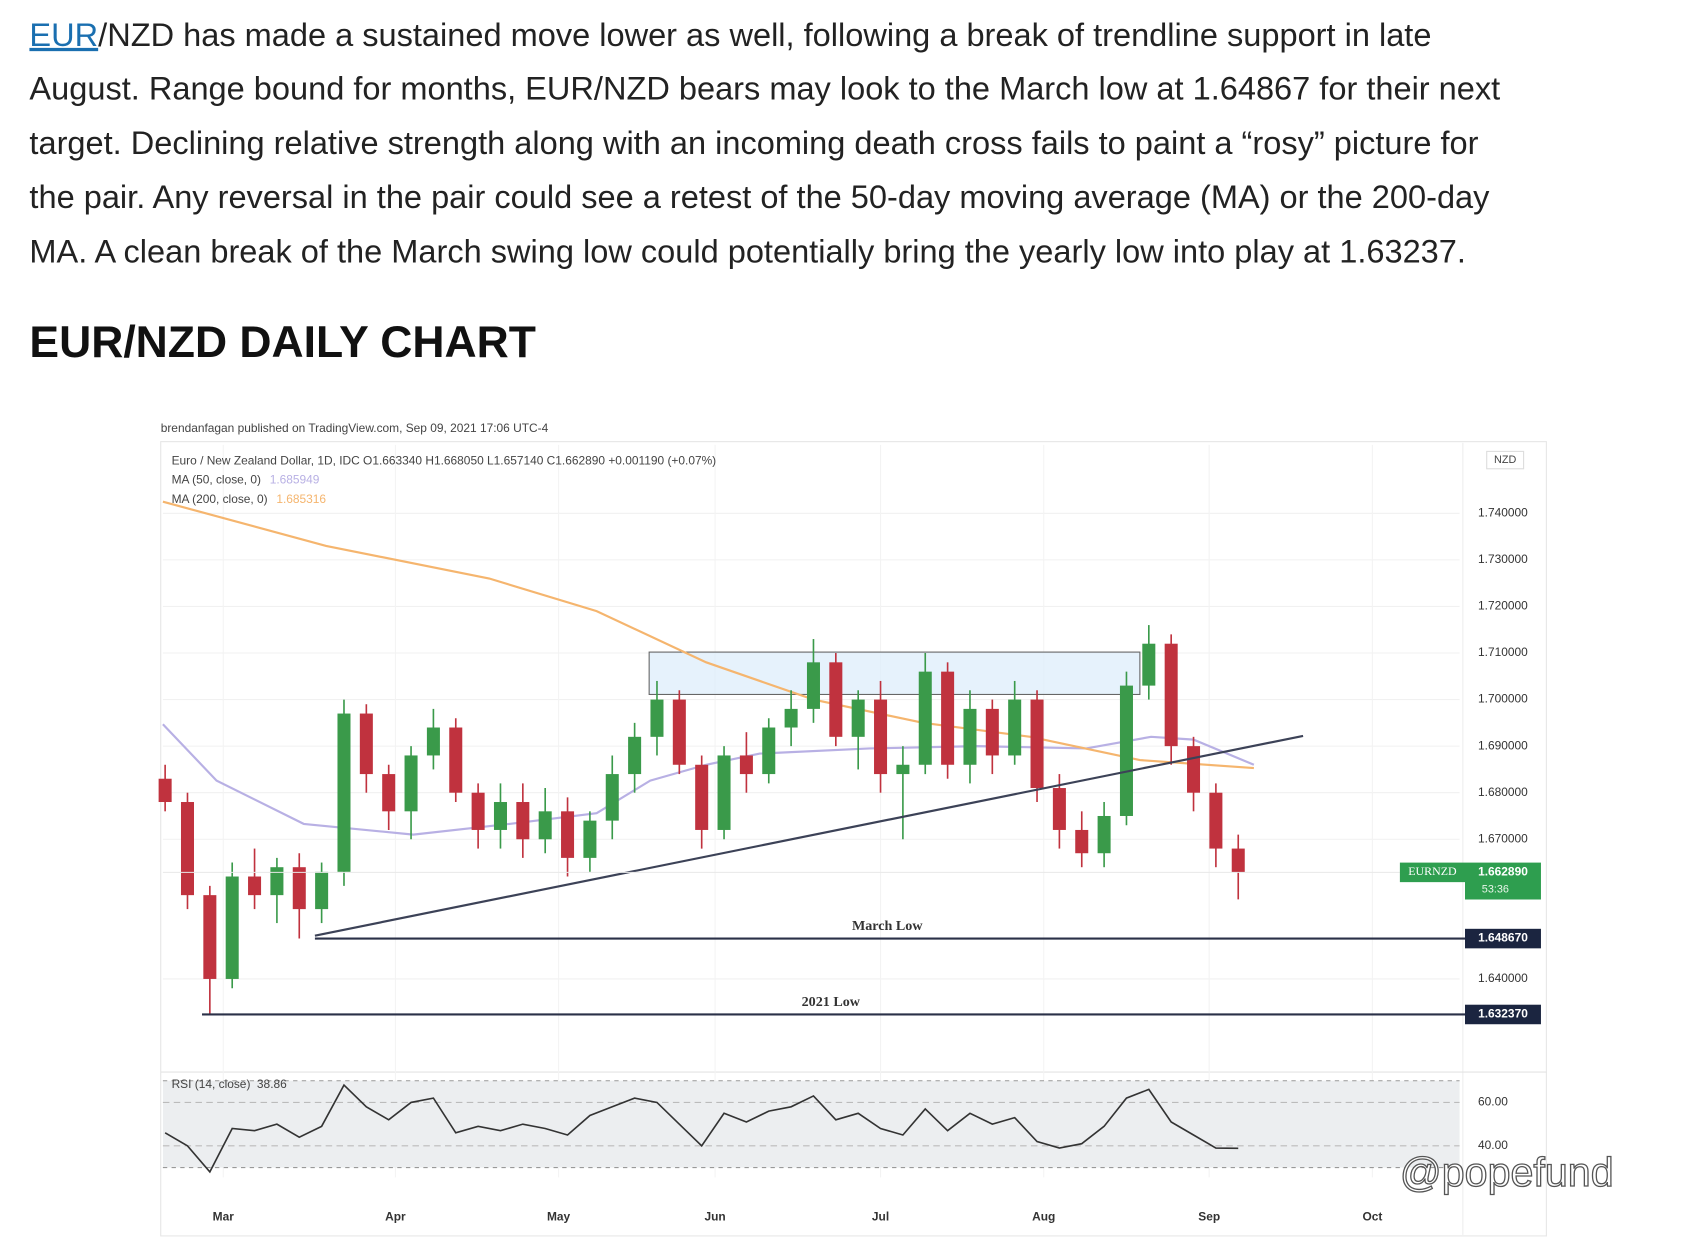  Describe the element at coordinates (220, 499) in the screenshot. I see `legend-name: MA (200, close, 0)` at that location.